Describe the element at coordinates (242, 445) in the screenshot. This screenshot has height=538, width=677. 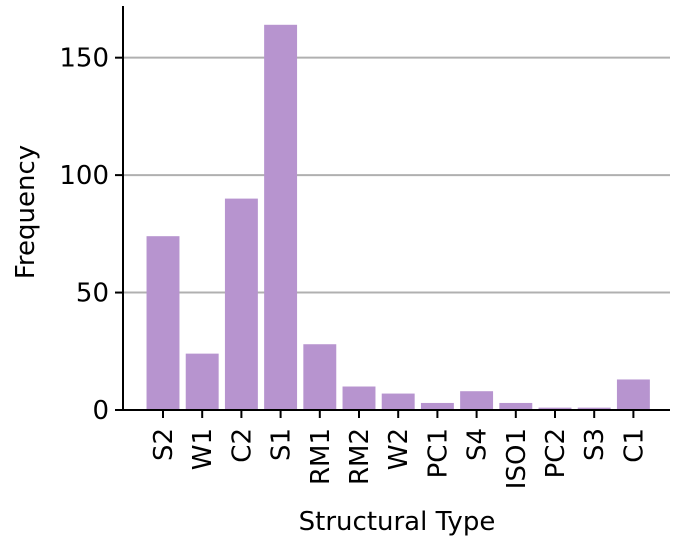
I see `x-tick-label-C2: C2` at that location.